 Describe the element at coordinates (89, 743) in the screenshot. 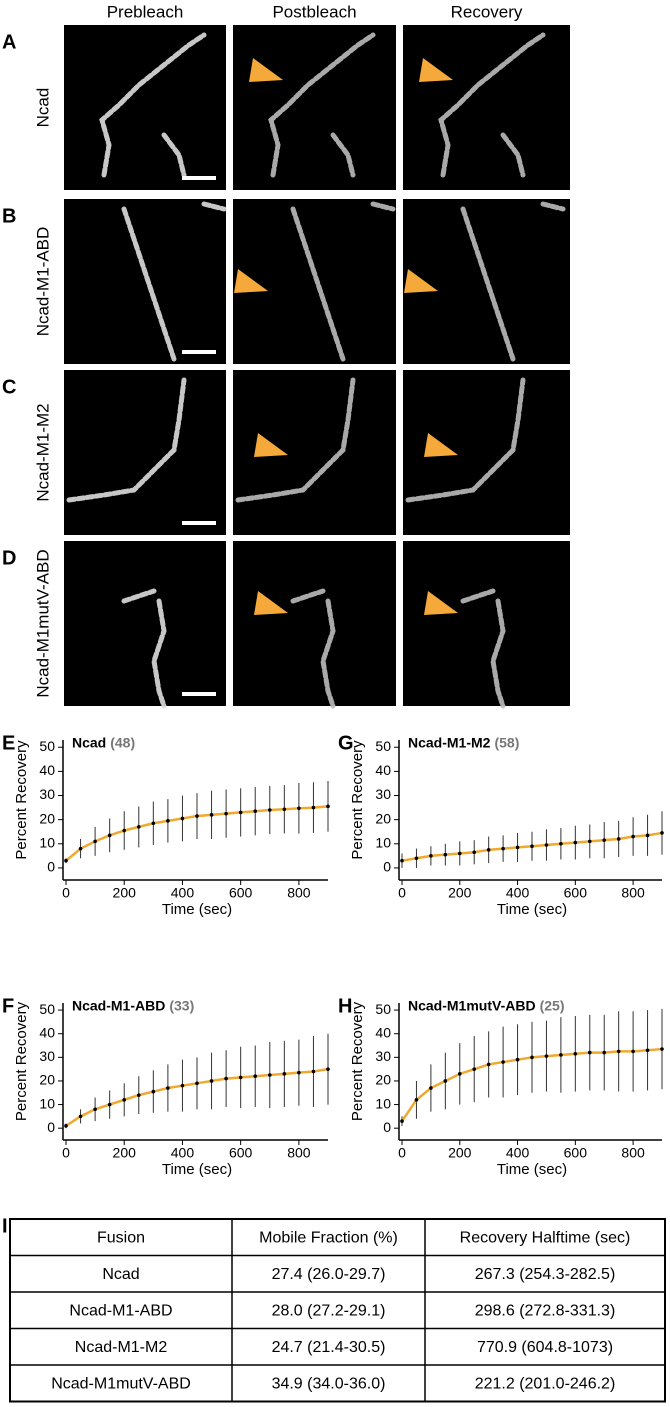

I see `chart-title: Ncad` at that location.